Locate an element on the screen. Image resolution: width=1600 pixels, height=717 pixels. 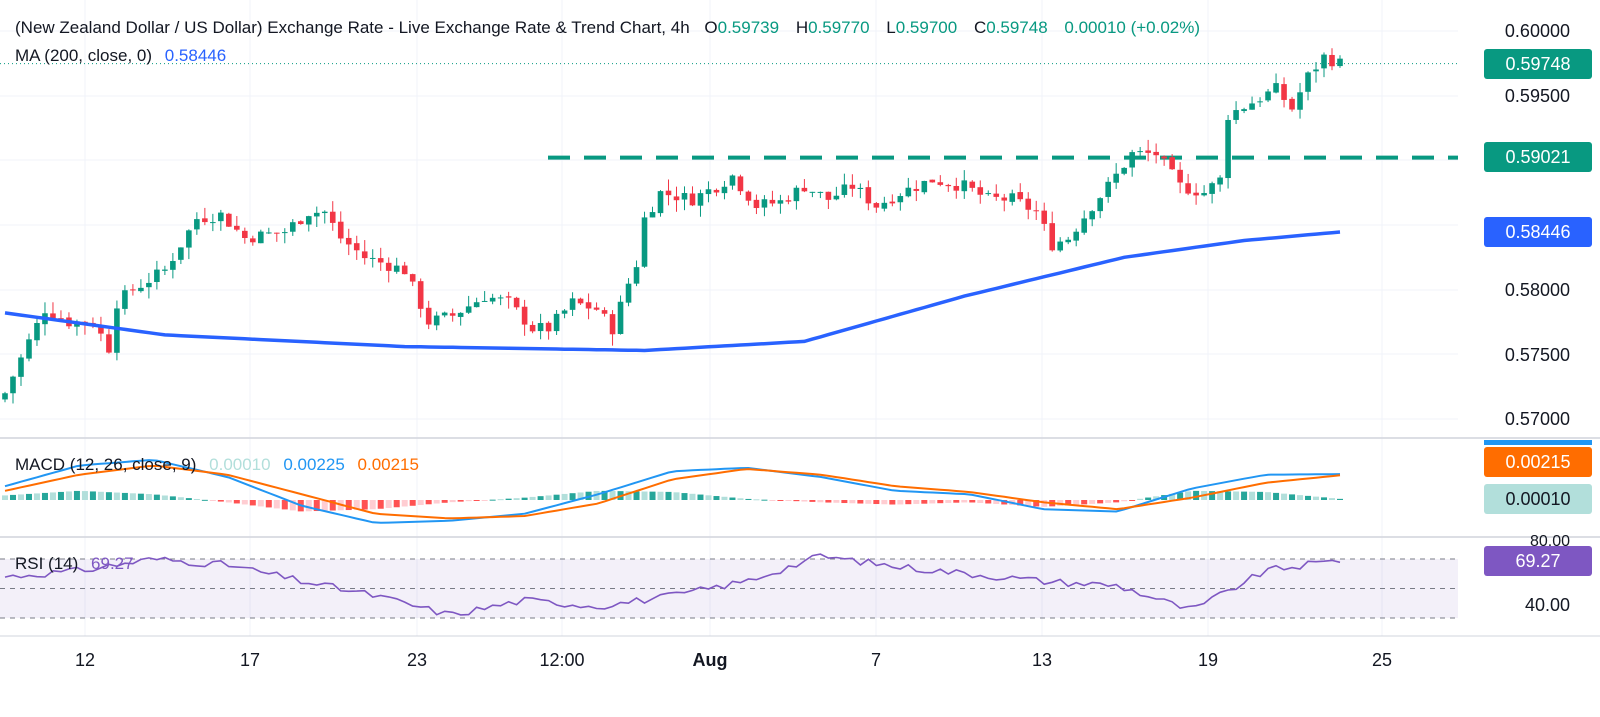
macd-line-tag is located at coordinates (1538, 442).